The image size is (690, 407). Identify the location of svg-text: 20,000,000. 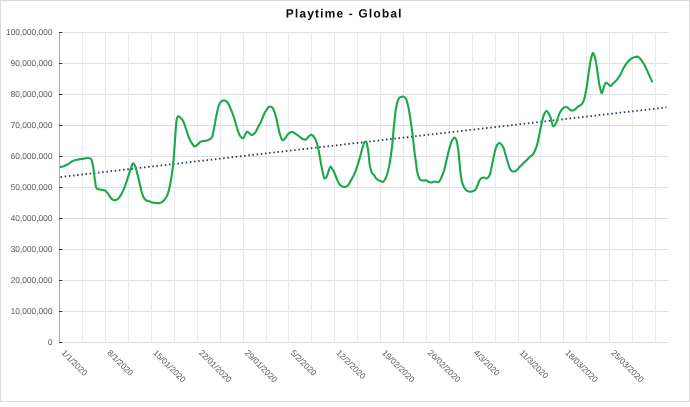
(32, 280).